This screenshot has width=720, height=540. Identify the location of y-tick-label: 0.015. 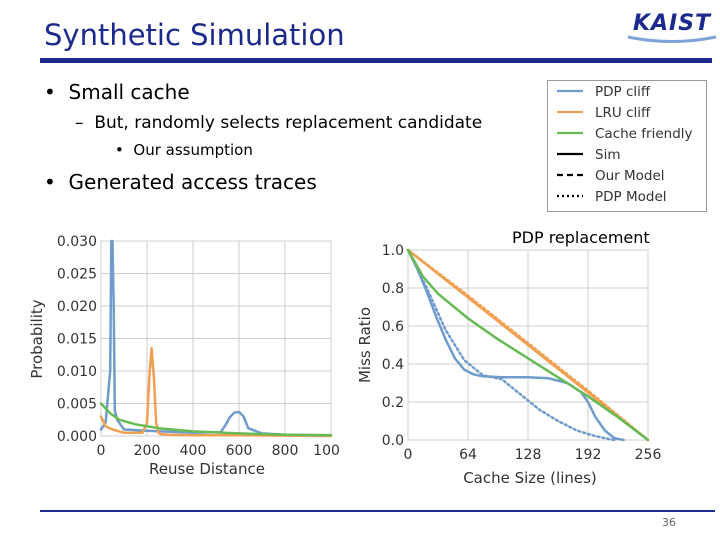
(77, 340).